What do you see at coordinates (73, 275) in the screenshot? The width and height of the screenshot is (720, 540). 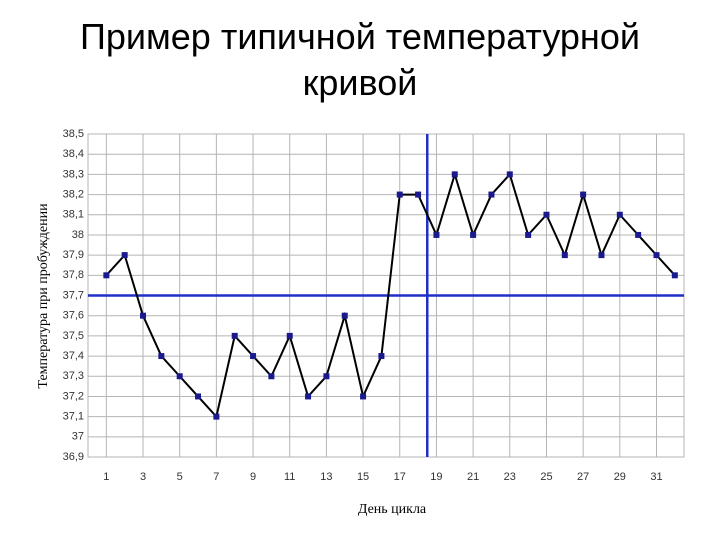 I see `y-tick-label: 37,8` at bounding box center [73, 275].